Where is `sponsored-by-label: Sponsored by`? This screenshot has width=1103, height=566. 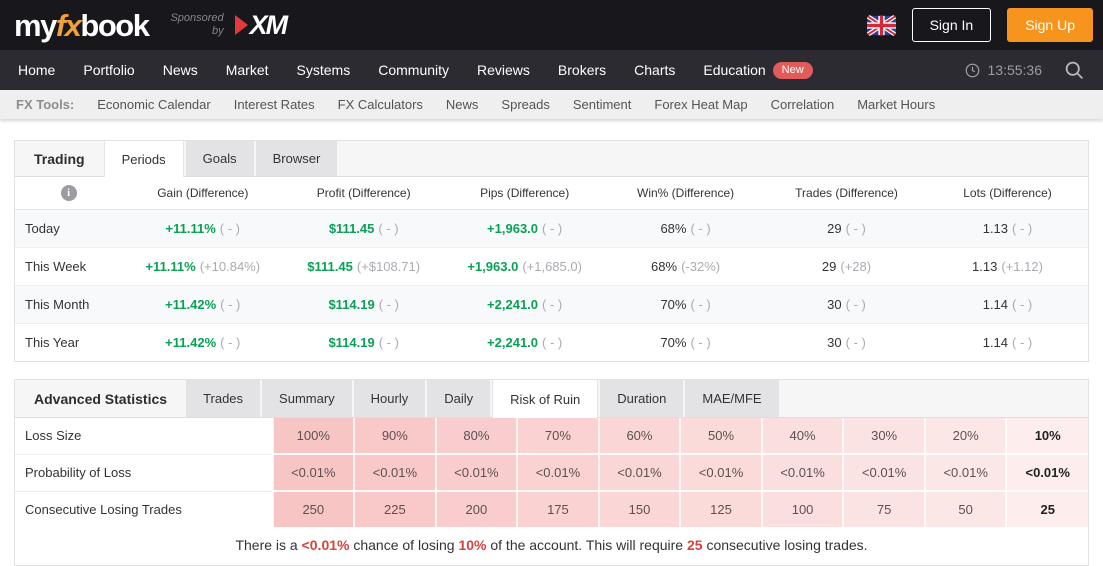
sponsored-by-label: Sponsored by is located at coordinates (197, 24).